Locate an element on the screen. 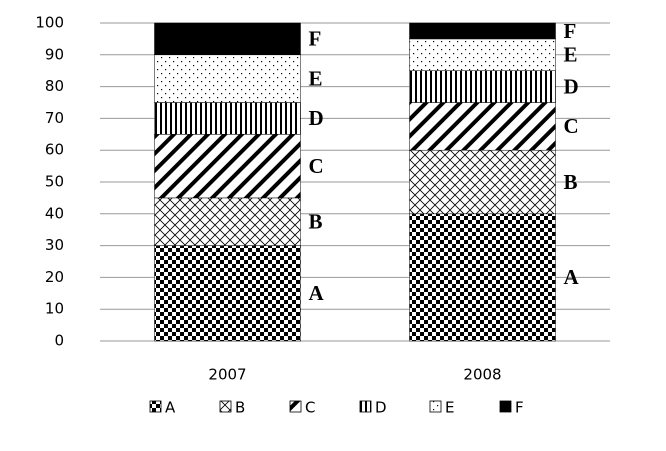 This screenshot has height=451, width=666. x-tick-label: 2007 is located at coordinates (227, 375).